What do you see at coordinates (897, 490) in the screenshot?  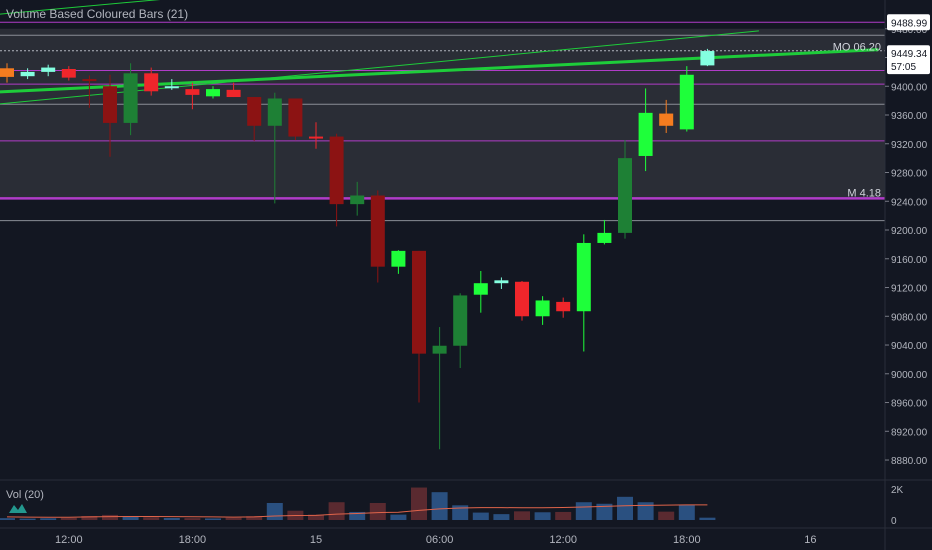 I see `volume-tick-label: 2K` at bounding box center [897, 490].